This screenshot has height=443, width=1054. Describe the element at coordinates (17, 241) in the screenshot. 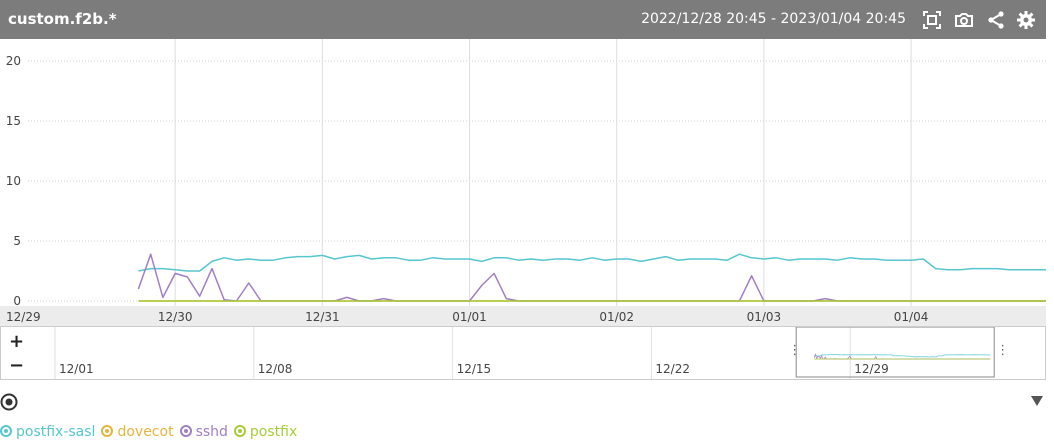

I see `y-tick-label: 5` at that location.